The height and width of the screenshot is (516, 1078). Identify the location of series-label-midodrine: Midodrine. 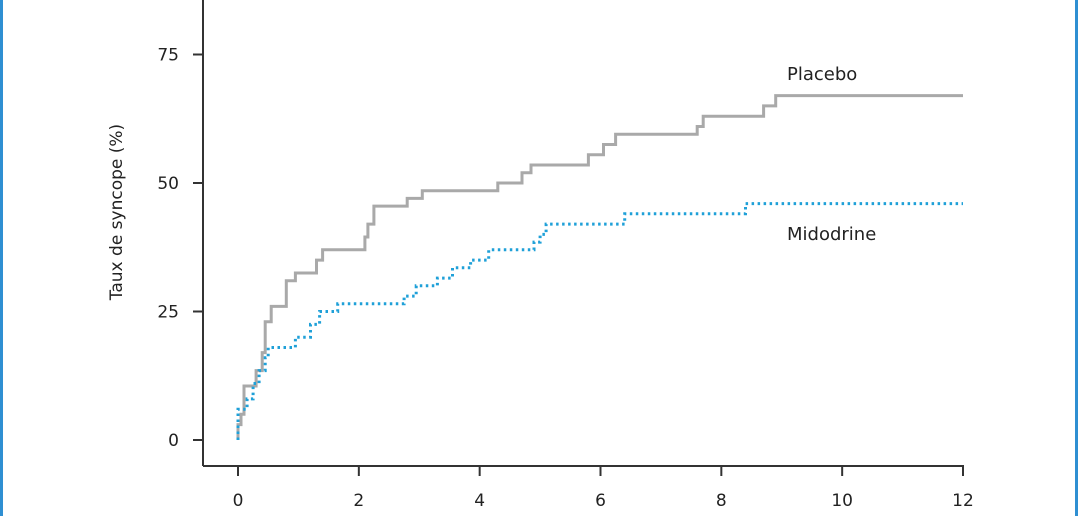
(831, 234).